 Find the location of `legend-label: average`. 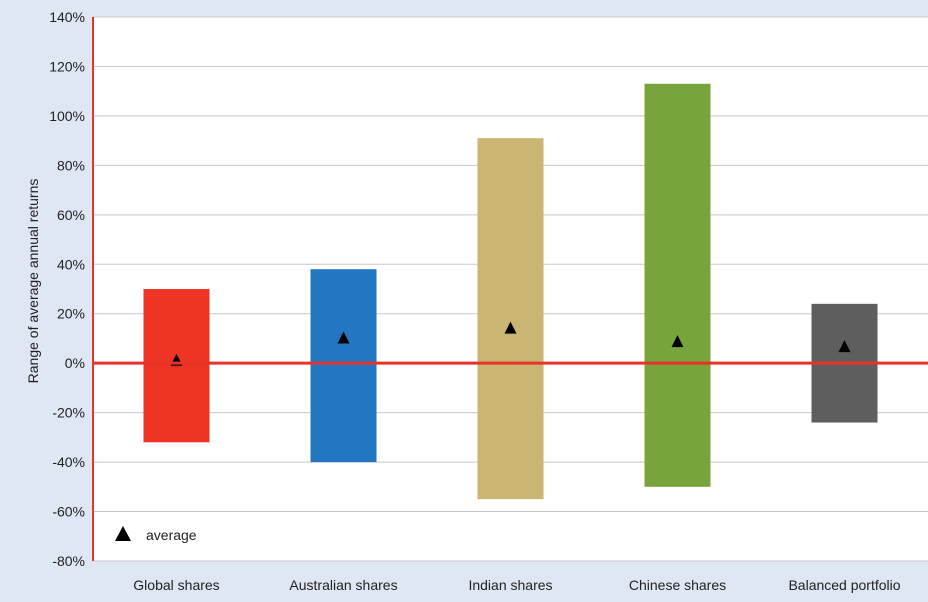

legend-label: average is located at coordinates (171, 535).